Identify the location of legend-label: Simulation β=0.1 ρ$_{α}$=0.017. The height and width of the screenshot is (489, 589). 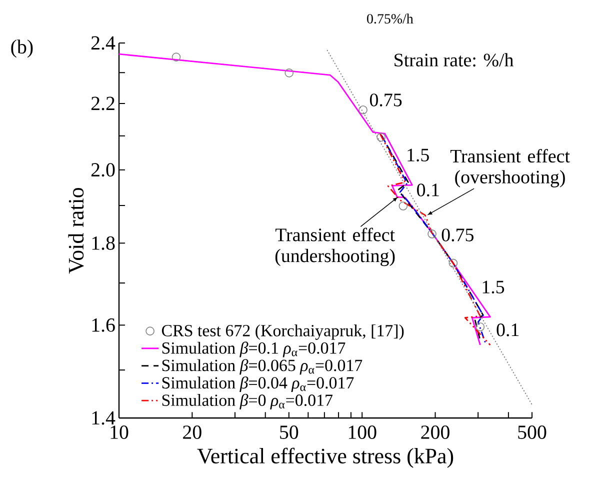
(254, 350).